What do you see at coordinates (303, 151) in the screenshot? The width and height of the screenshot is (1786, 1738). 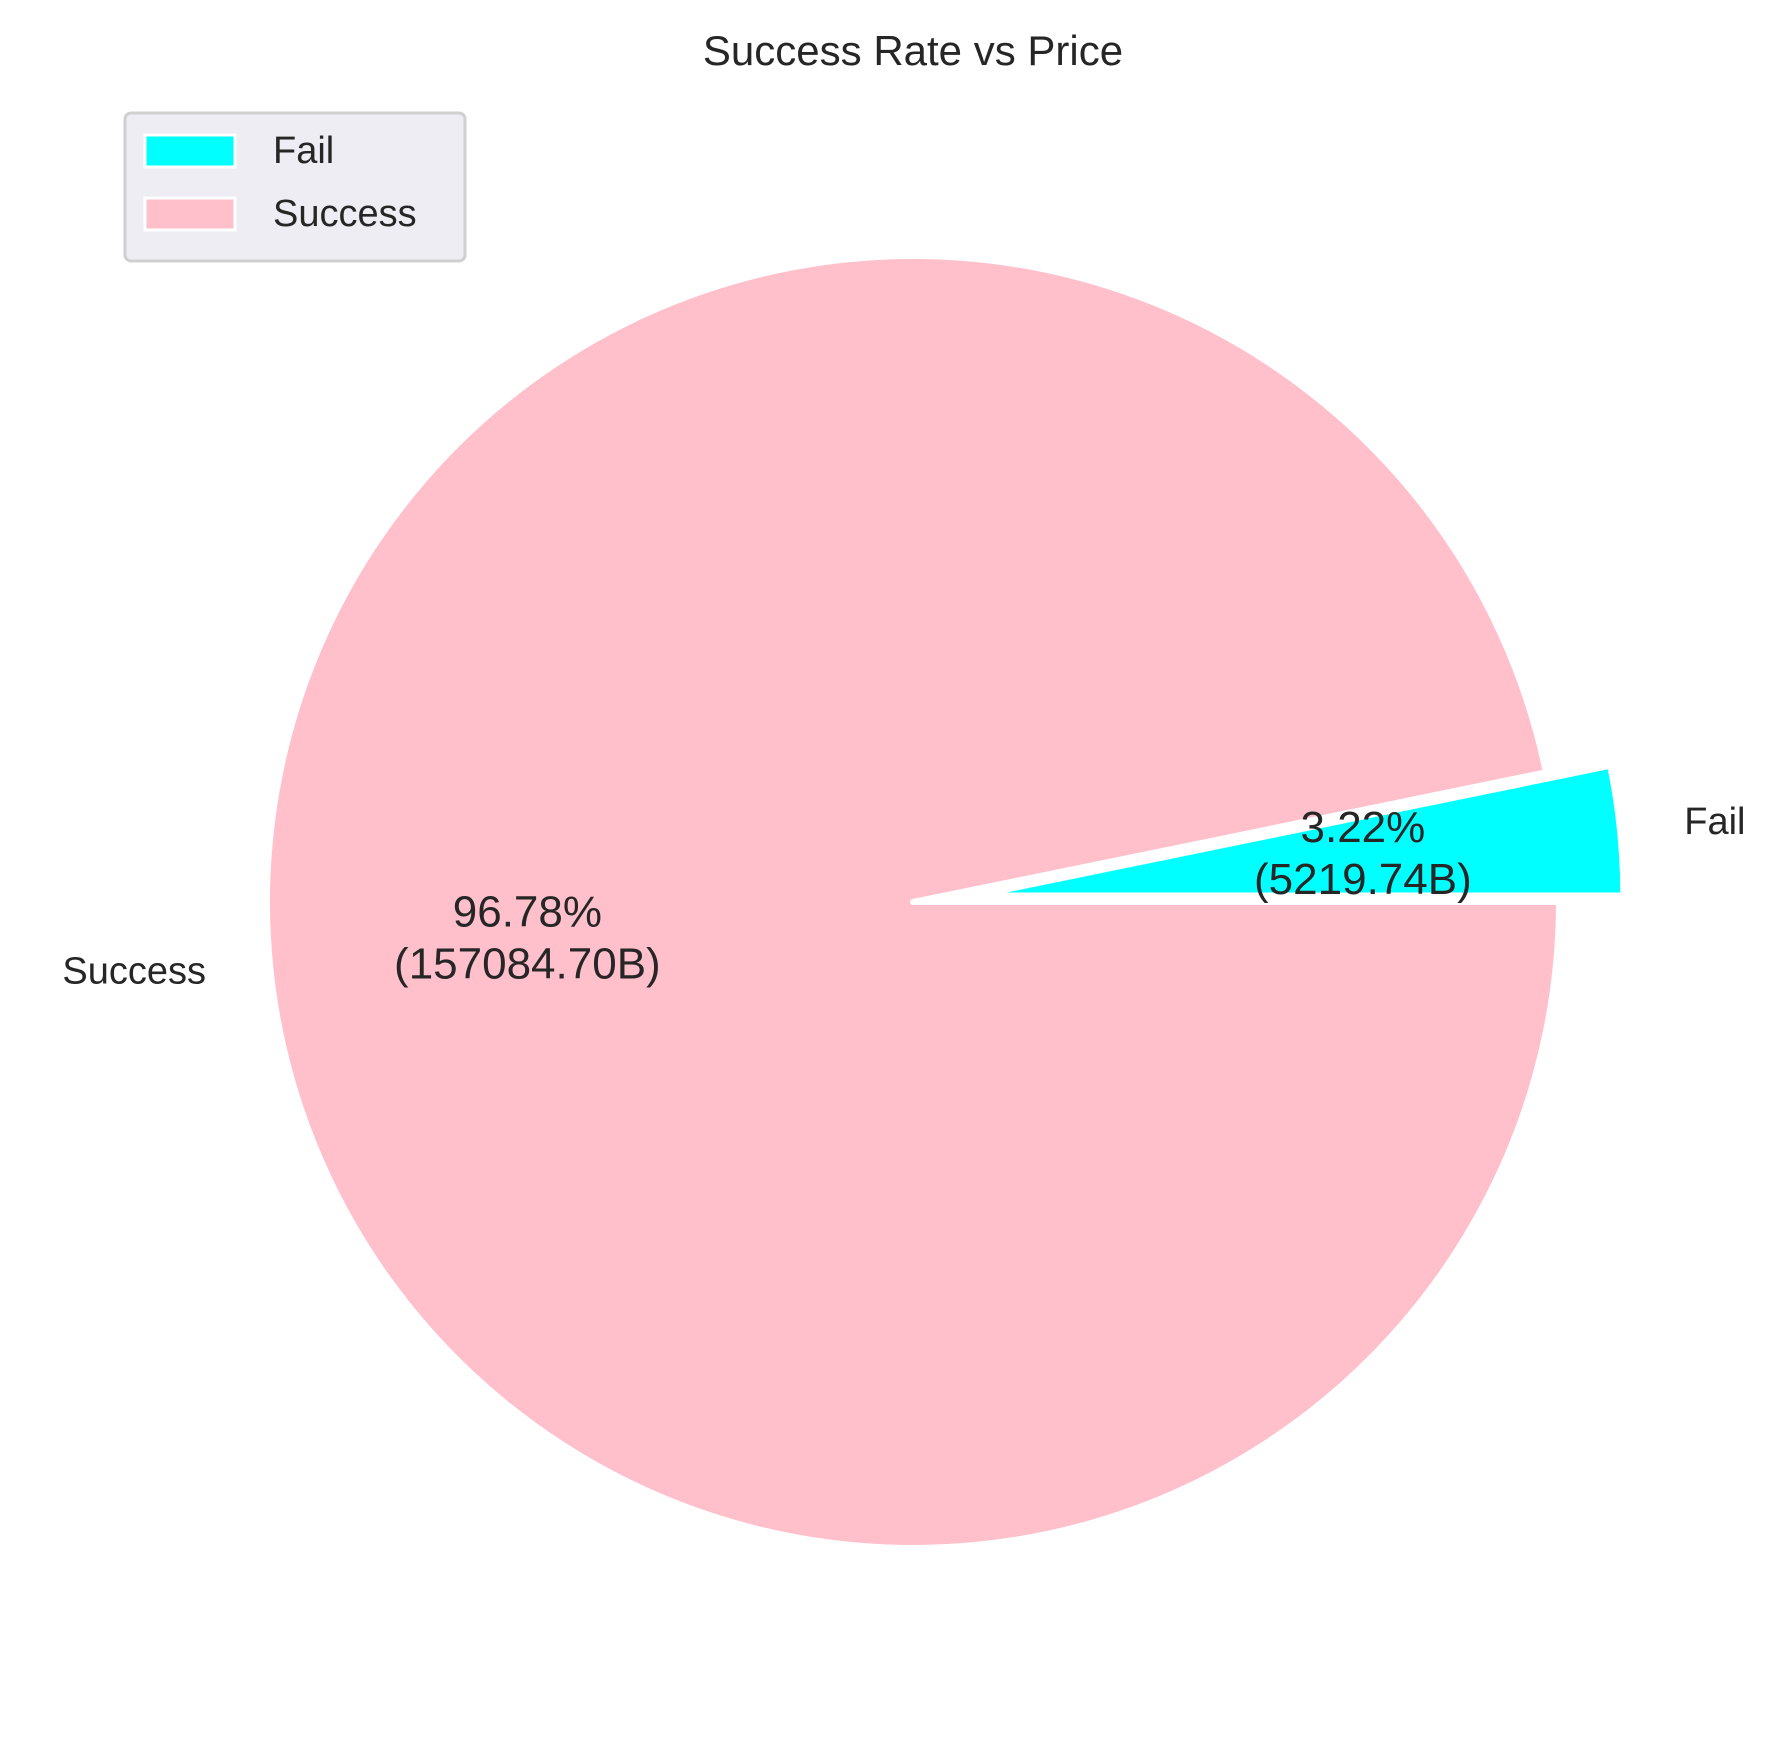 I see `legend-label-fail: Fail` at bounding box center [303, 151].